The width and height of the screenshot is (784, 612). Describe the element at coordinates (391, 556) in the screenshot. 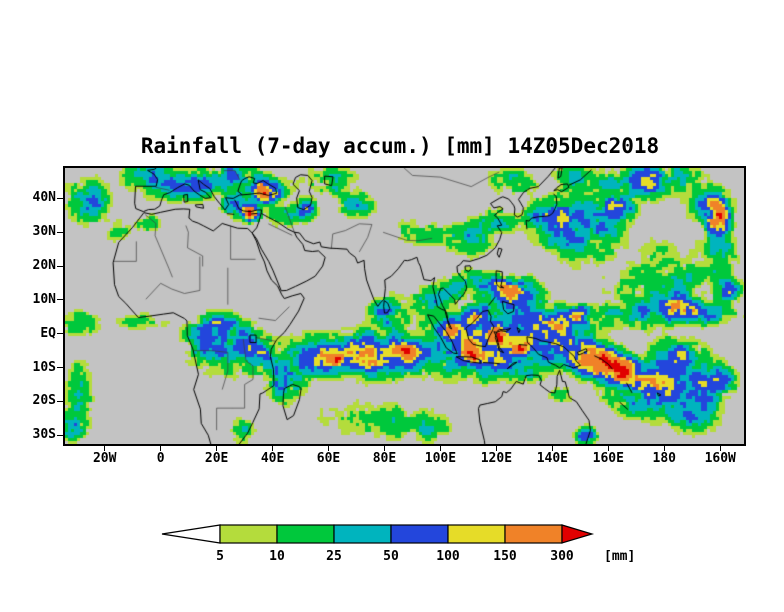

I see `colorbar-label: 50` at that location.